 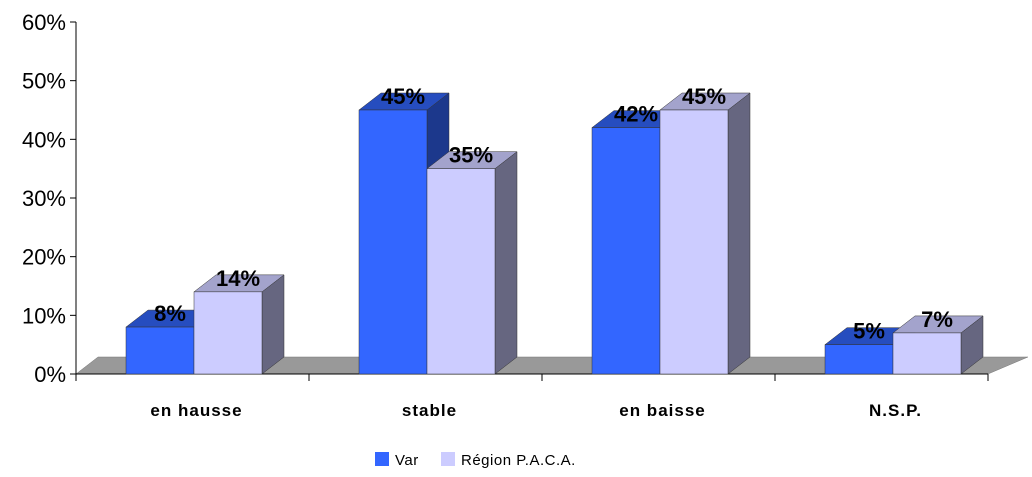 I want to click on legend-item: Var, so click(x=397, y=460).